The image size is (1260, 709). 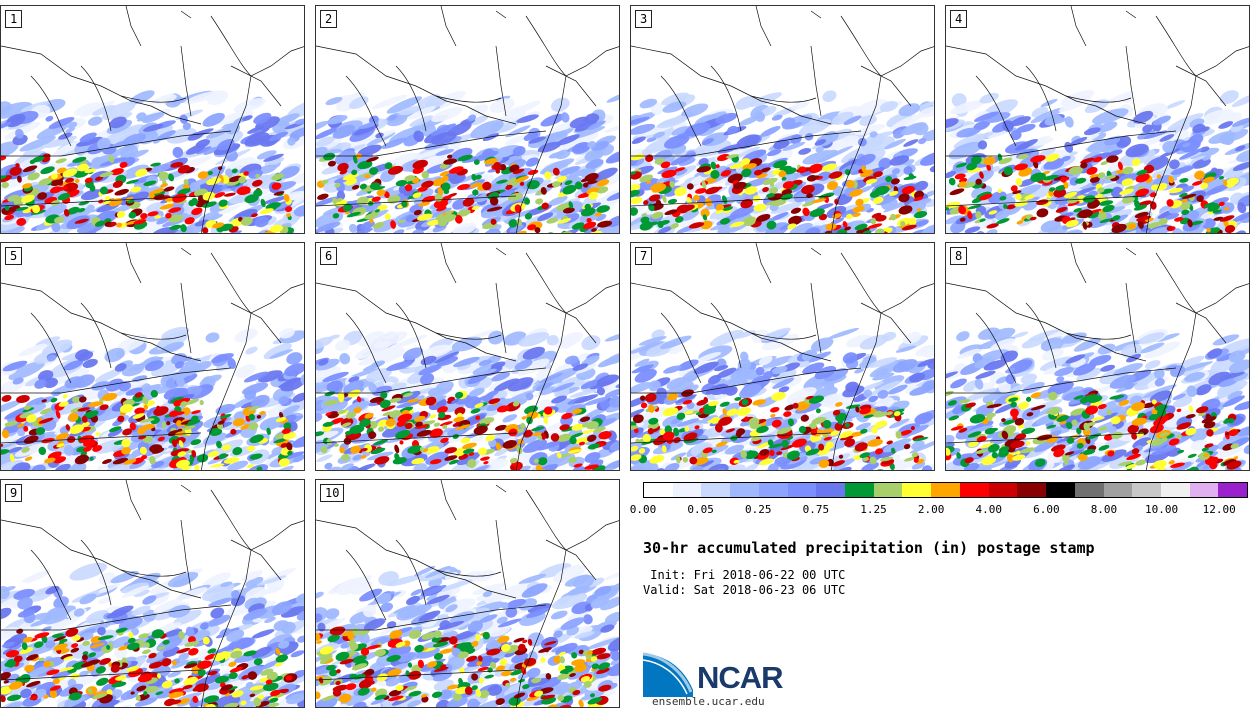 What do you see at coordinates (959, 256) in the screenshot?
I see `panel-label: 8` at bounding box center [959, 256].